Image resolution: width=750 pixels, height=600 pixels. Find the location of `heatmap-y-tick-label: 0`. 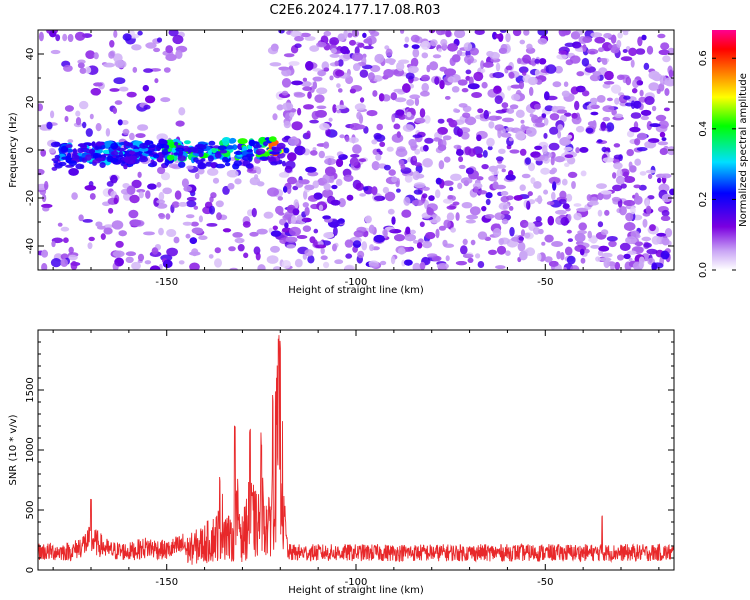

heatmap-y-tick-label: 0 is located at coordinates (30, 150).